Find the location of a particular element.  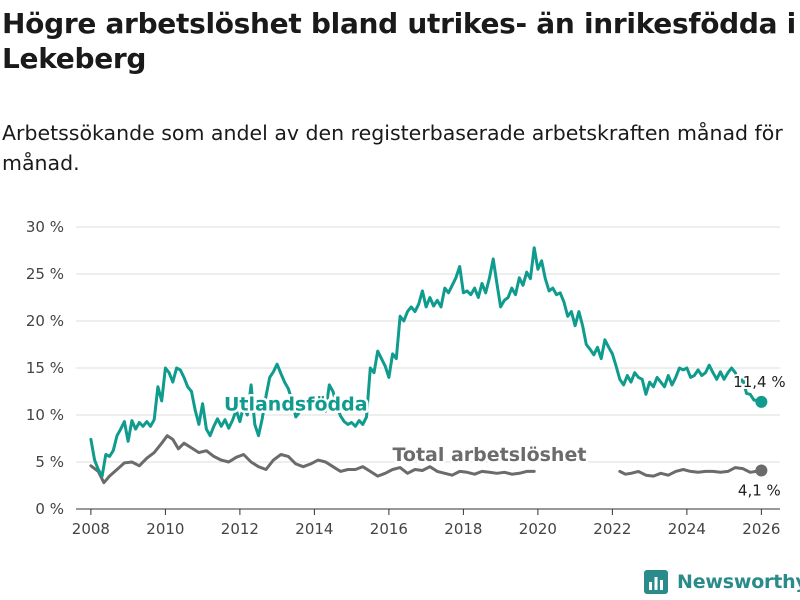

newsworthy-logo: Newsworthy is located at coordinates (722, 582).